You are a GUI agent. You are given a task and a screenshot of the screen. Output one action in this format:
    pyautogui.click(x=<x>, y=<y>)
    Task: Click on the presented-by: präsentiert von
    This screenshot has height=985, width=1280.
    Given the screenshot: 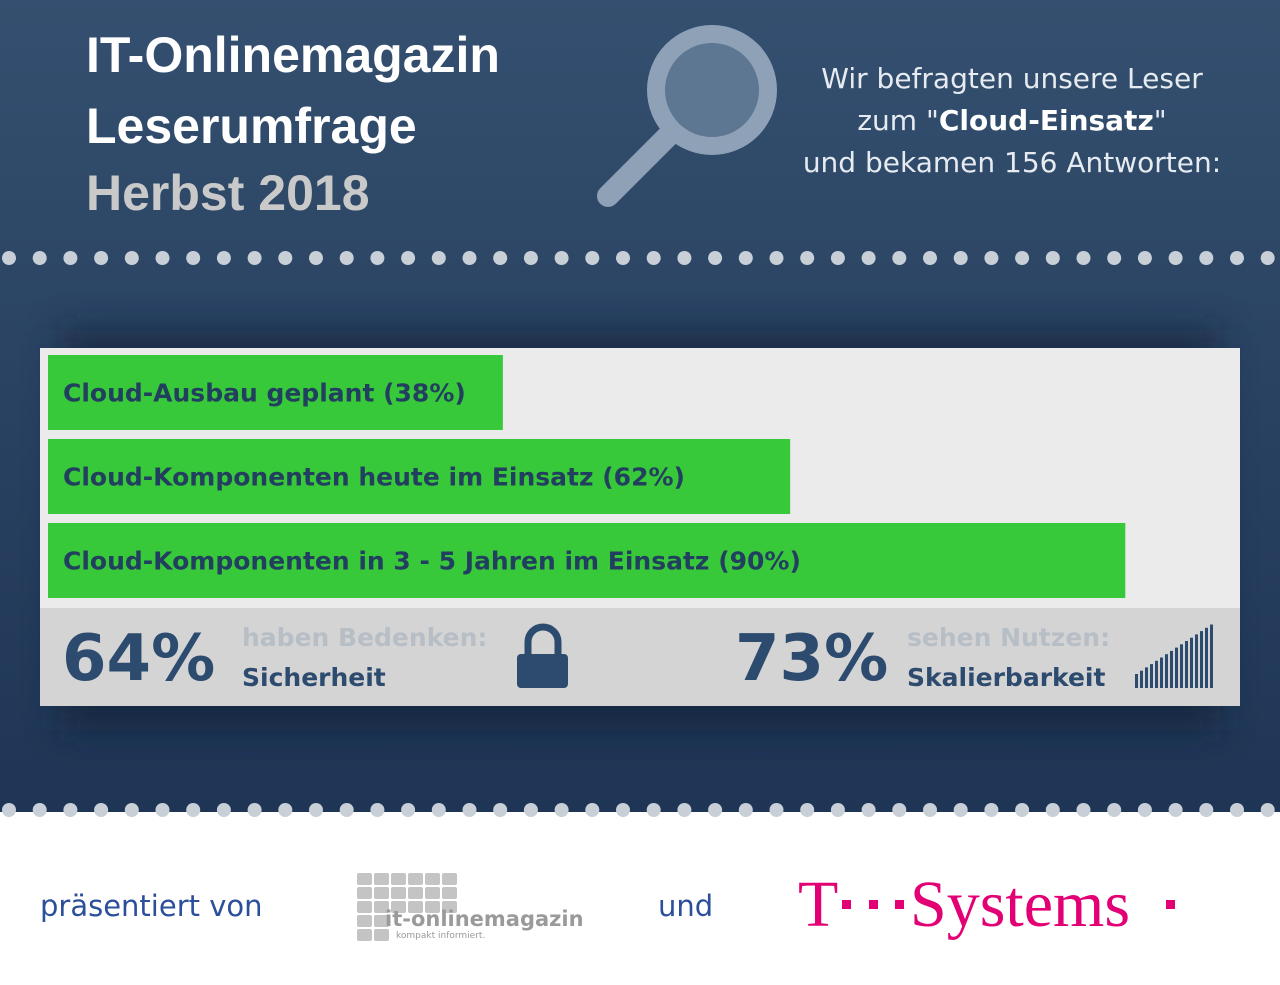 What is the action you would take?
    pyautogui.click(x=151, y=906)
    